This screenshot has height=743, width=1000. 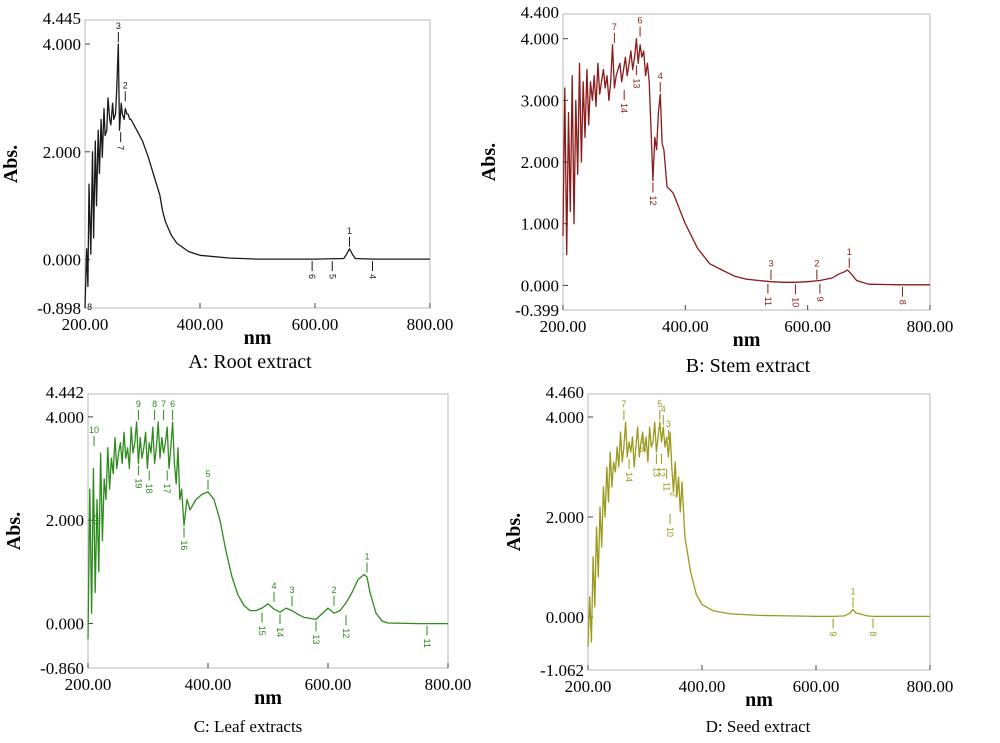 What do you see at coordinates (184, 545) in the screenshot?
I see `peak-label: 16` at bounding box center [184, 545].